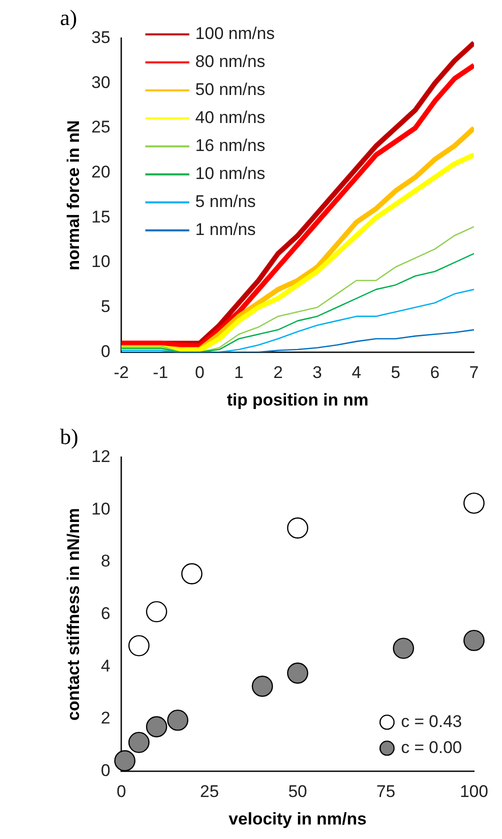 Image resolution: width=502 pixels, height=839 pixels. Describe the element at coordinates (69, 17) in the screenshot. I see `chart-title: a)` at that location.